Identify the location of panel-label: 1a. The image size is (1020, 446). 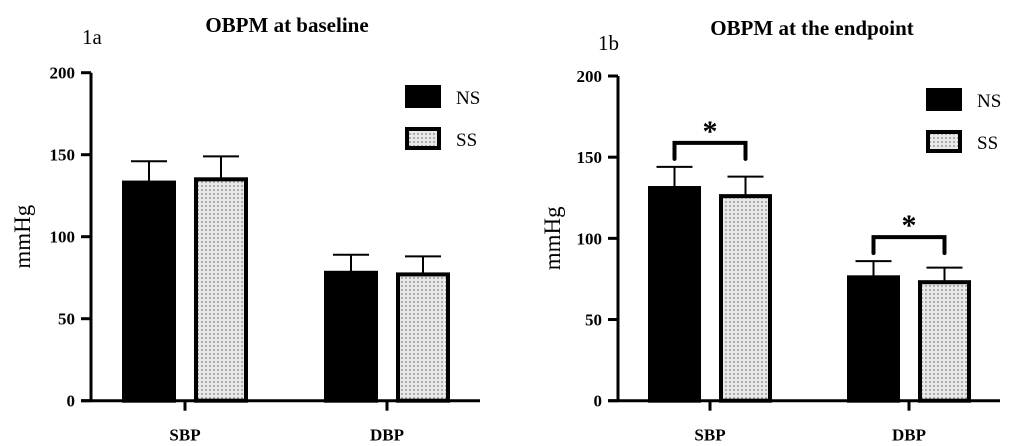
(92, 37).